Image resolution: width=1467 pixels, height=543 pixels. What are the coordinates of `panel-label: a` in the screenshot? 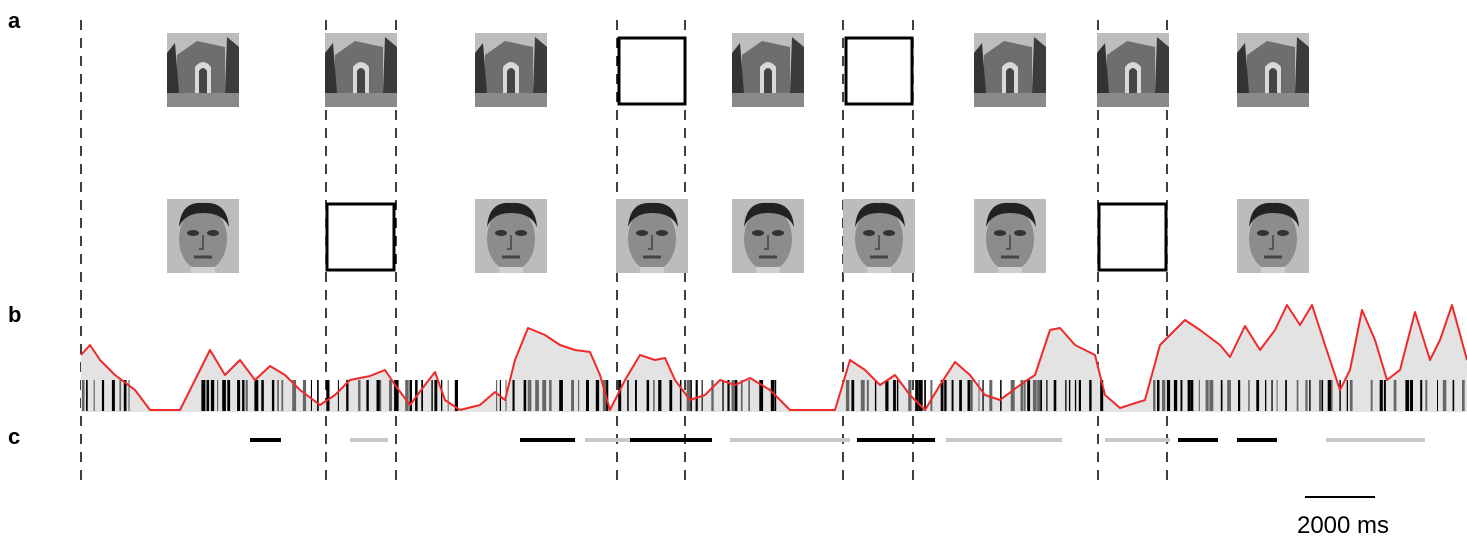 It's located at (14, 20).